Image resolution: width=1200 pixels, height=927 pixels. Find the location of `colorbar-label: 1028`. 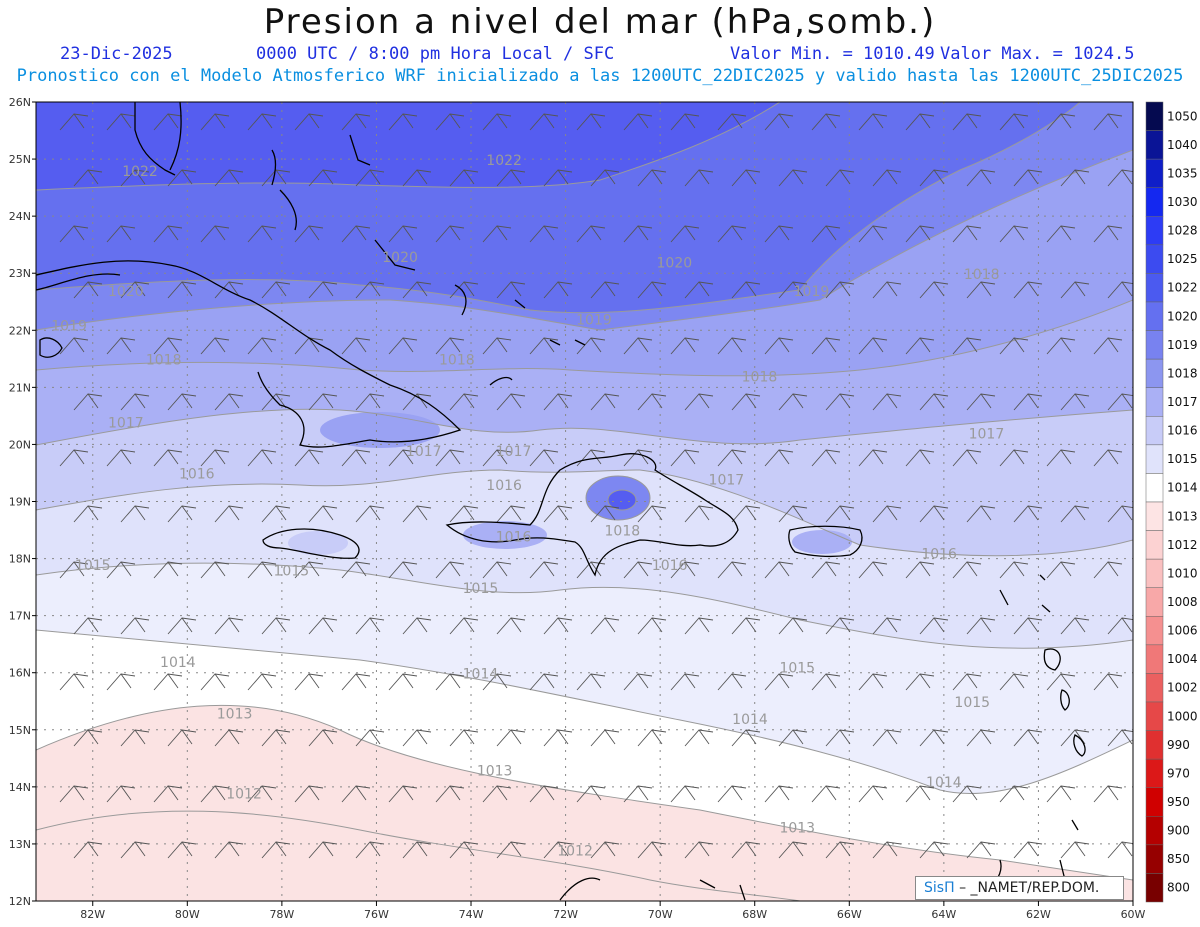

colorbar-label: 1028 is located at coordinates (1182, 231).